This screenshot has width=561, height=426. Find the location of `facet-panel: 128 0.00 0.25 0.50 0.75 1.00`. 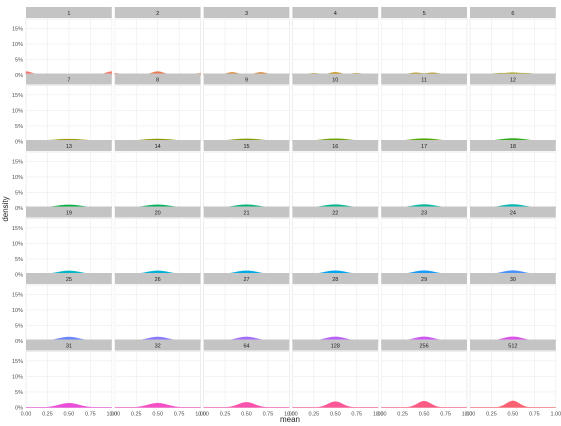

facet-panel: 128 0.00 0.25 0.50 0.75 1.00 is located at coordinates (335, 378).